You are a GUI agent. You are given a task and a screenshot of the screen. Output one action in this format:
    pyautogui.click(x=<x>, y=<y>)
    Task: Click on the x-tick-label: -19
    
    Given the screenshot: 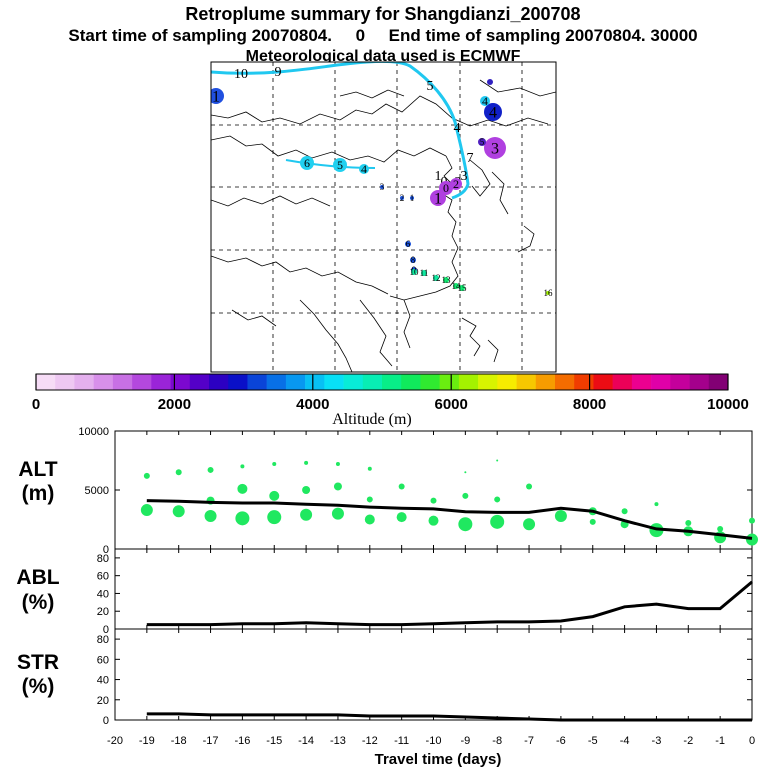 What is the action you would take?
    pyautogui.click(x=147, y=741)
    